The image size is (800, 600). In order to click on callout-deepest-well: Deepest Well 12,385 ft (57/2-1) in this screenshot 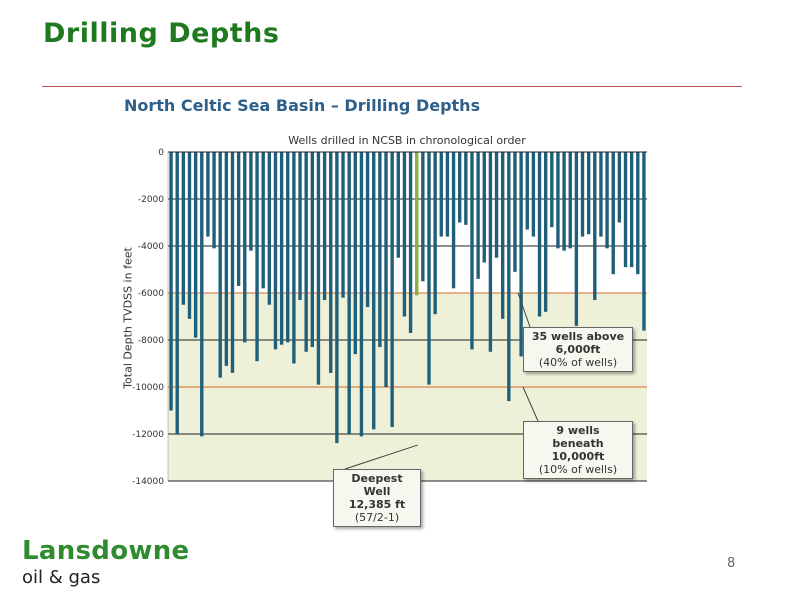, I will do `click(377, 498)`.